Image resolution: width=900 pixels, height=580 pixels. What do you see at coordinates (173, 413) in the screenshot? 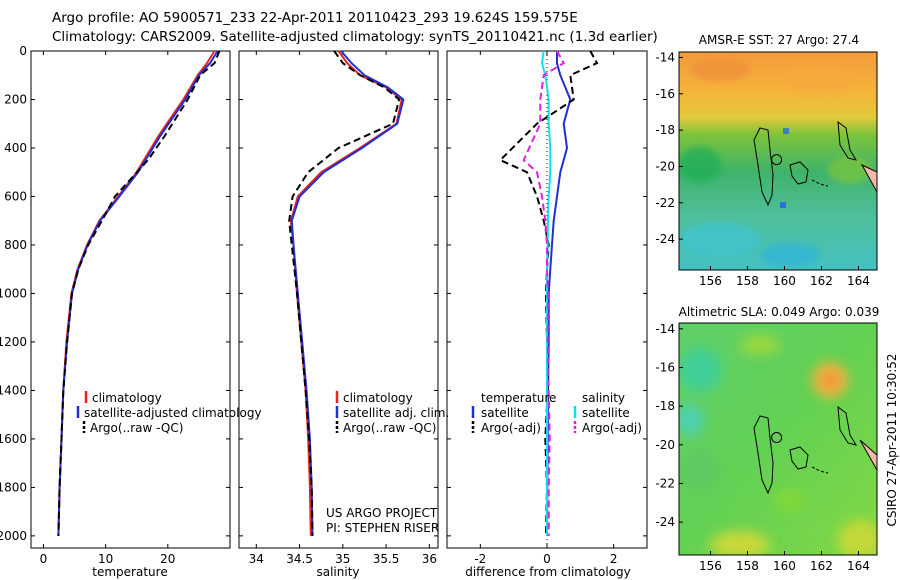
I see `legend-label-satellite: satellite-adjusted climatology` at bounding box center [173, 413].